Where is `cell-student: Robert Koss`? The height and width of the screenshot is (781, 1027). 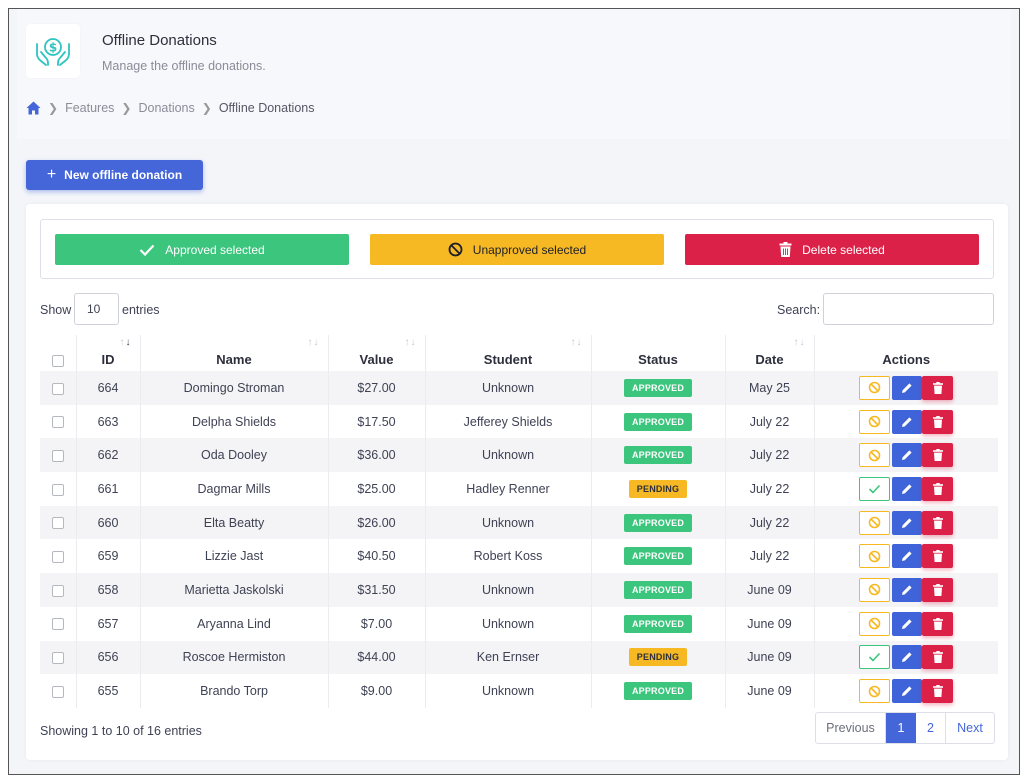
cell-student: Robert Koss is located at coordinates (507, 556).